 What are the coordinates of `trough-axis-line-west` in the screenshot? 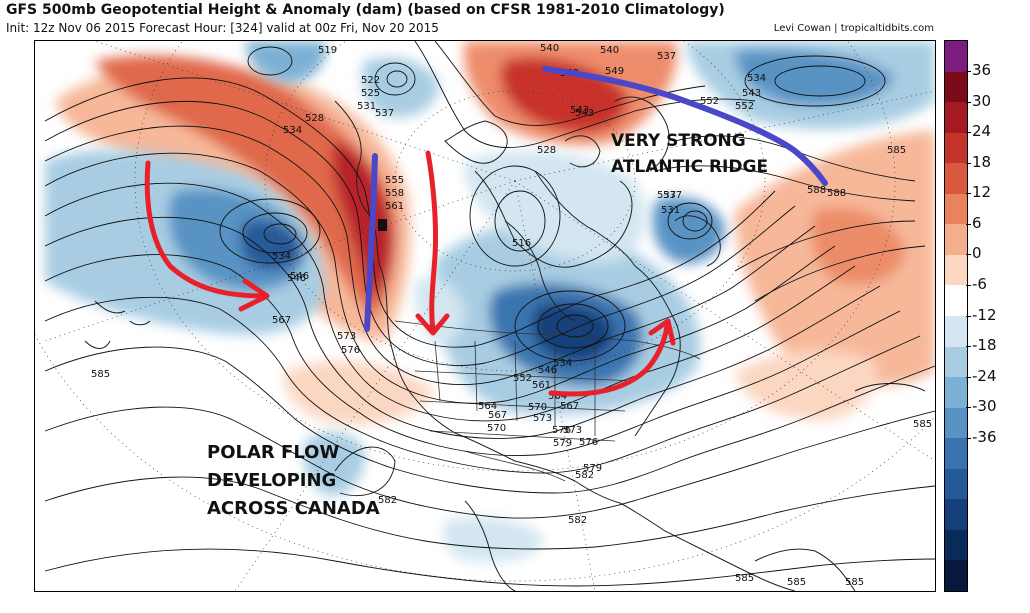 It's located at (371, 242).